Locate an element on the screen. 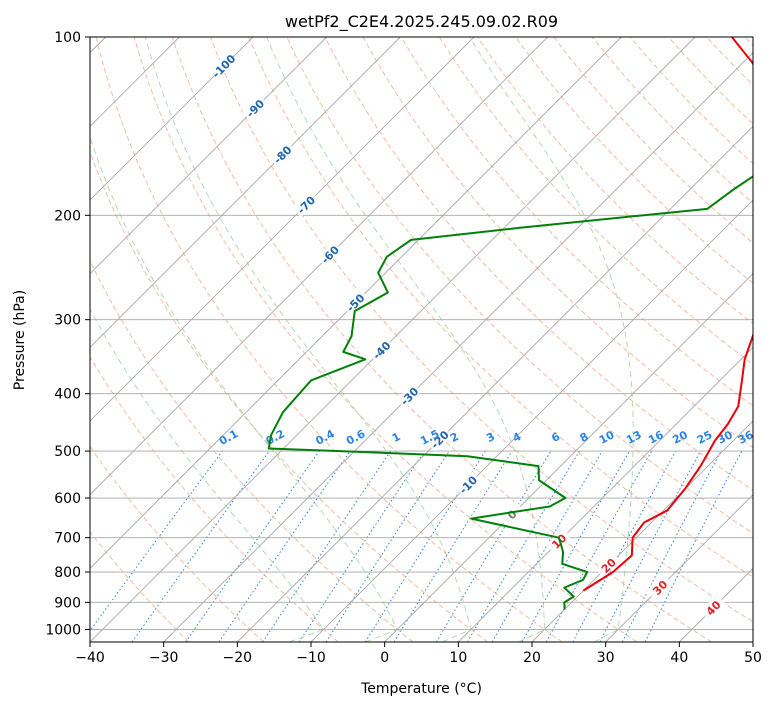 This screenshot has width=775, height=708. y-axis-label: Pressure (hPa) is located at coordinates (20, 340).